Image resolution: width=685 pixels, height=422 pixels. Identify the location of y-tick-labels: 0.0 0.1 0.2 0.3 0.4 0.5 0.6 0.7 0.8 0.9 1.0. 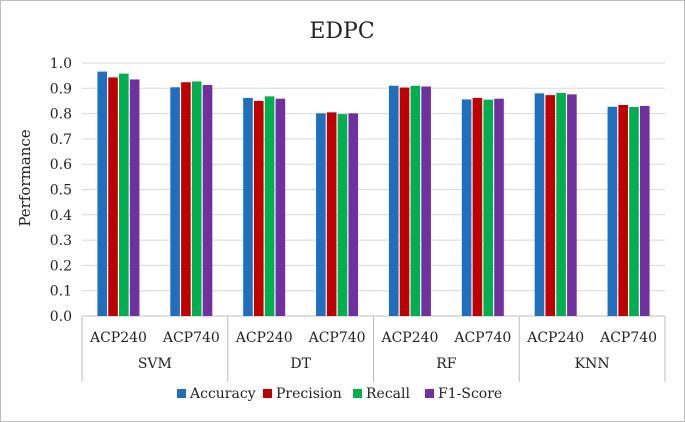
(61, 190).